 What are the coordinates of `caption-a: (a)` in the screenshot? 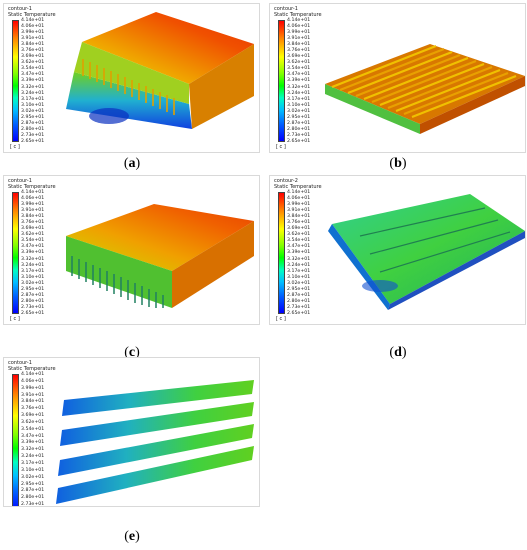 It's located at (132, 163).